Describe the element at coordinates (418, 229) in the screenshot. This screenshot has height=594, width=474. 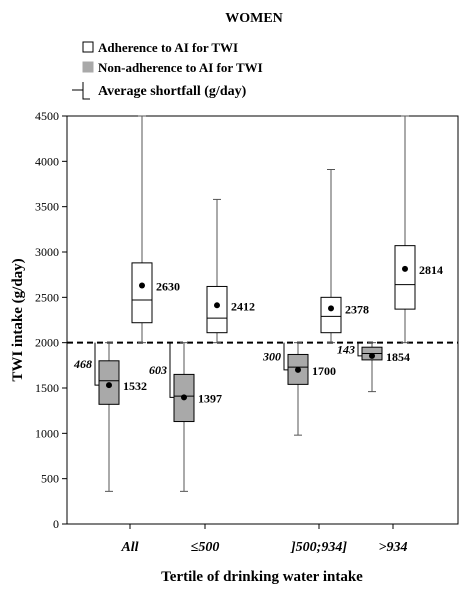
I see `box-adherence-3: 2814` at that location.